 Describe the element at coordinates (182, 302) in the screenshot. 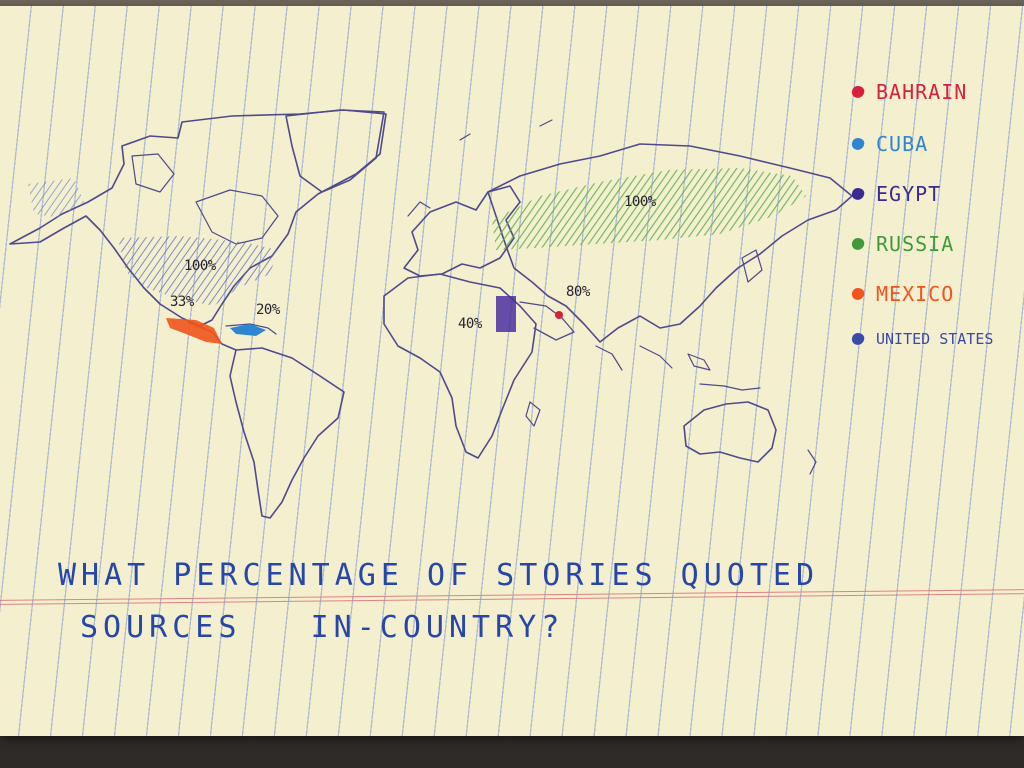

I see `mexico-percent-label: 33%` at that location.